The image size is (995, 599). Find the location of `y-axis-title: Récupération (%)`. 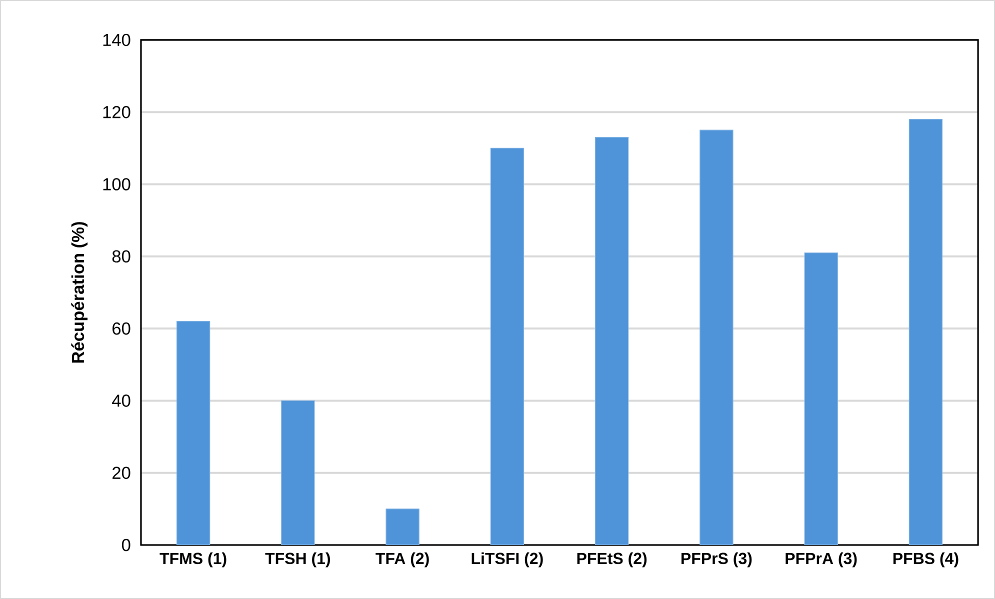

y-axis-title: Récupération (%) is located at coordinates (79, 292).